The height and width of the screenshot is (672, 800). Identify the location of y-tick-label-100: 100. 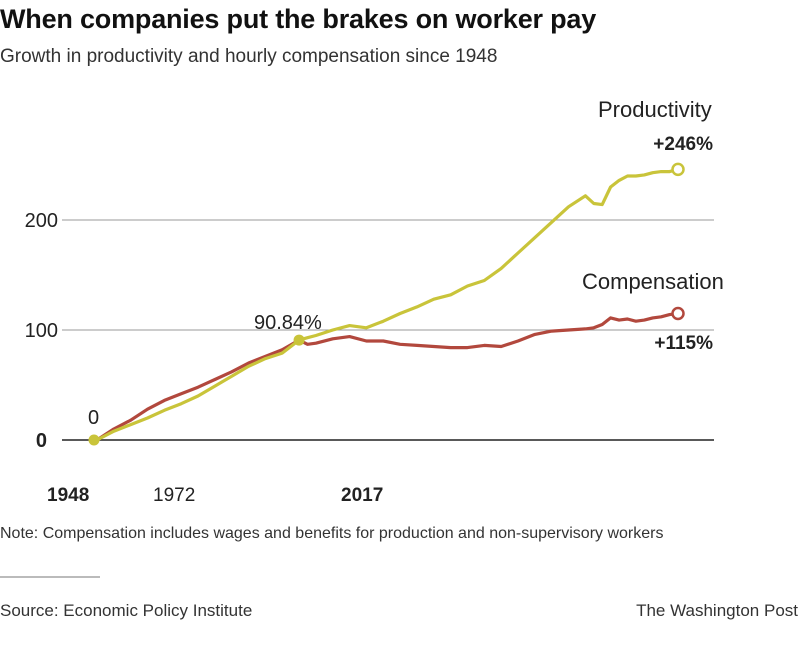
(41, 331).